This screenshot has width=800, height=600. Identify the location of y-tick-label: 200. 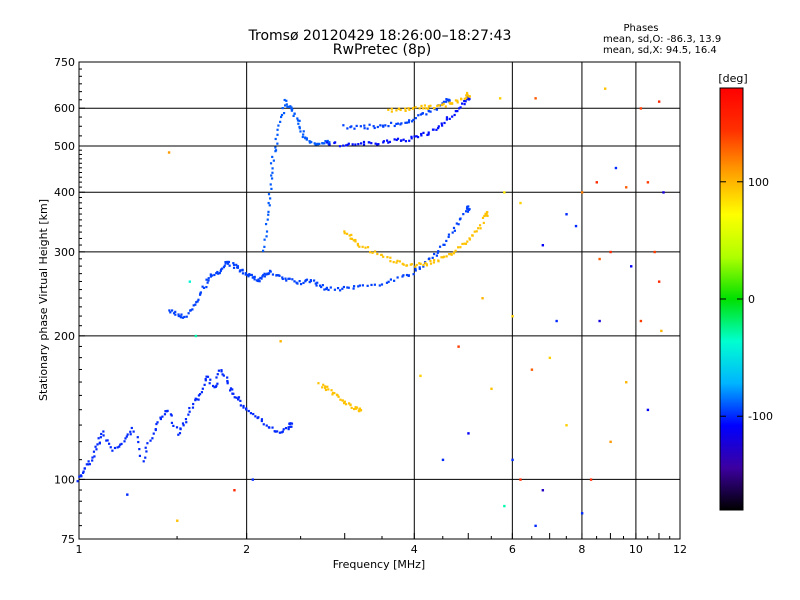
(64, 336).